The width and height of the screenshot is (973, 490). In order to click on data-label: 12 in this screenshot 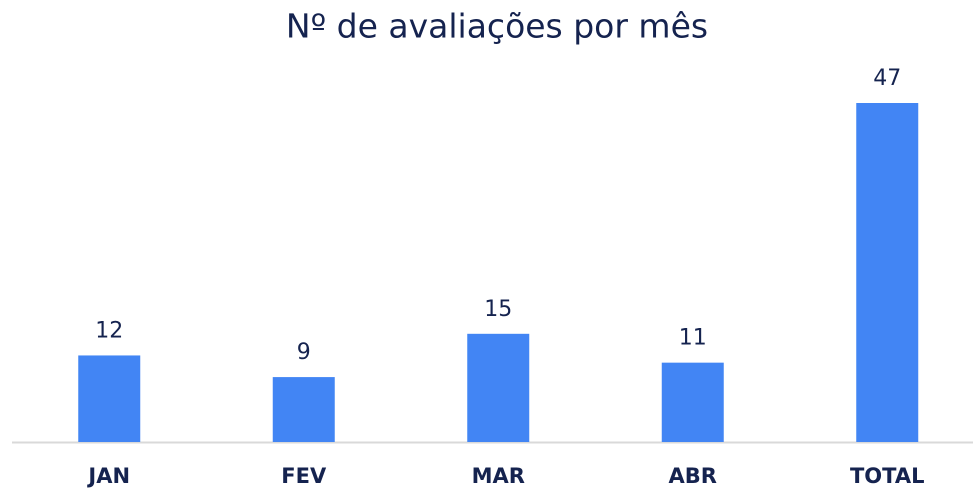, I will do `click(109, 330)`.